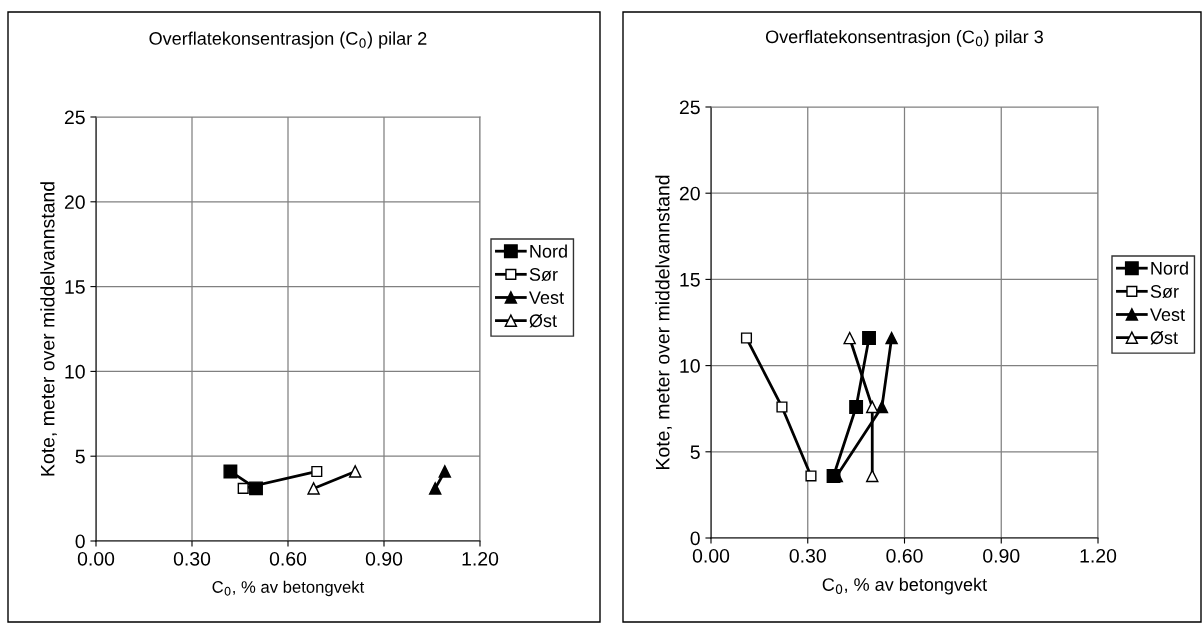  What do you see at coordinates (288, 40) in the screenshot?
I see `chart-title: Overflatekonsentrasjon (C$_{0}$) pilar 2` at bounding box center [288, 40].